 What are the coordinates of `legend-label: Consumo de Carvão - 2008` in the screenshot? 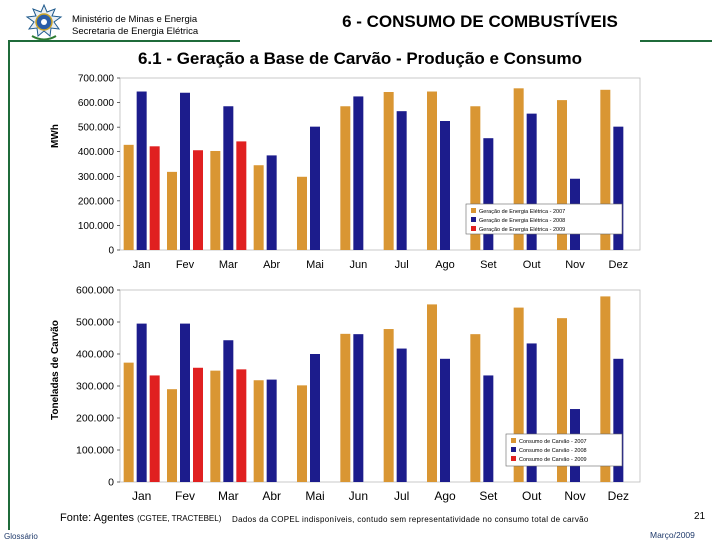 It's located at (553, 451).